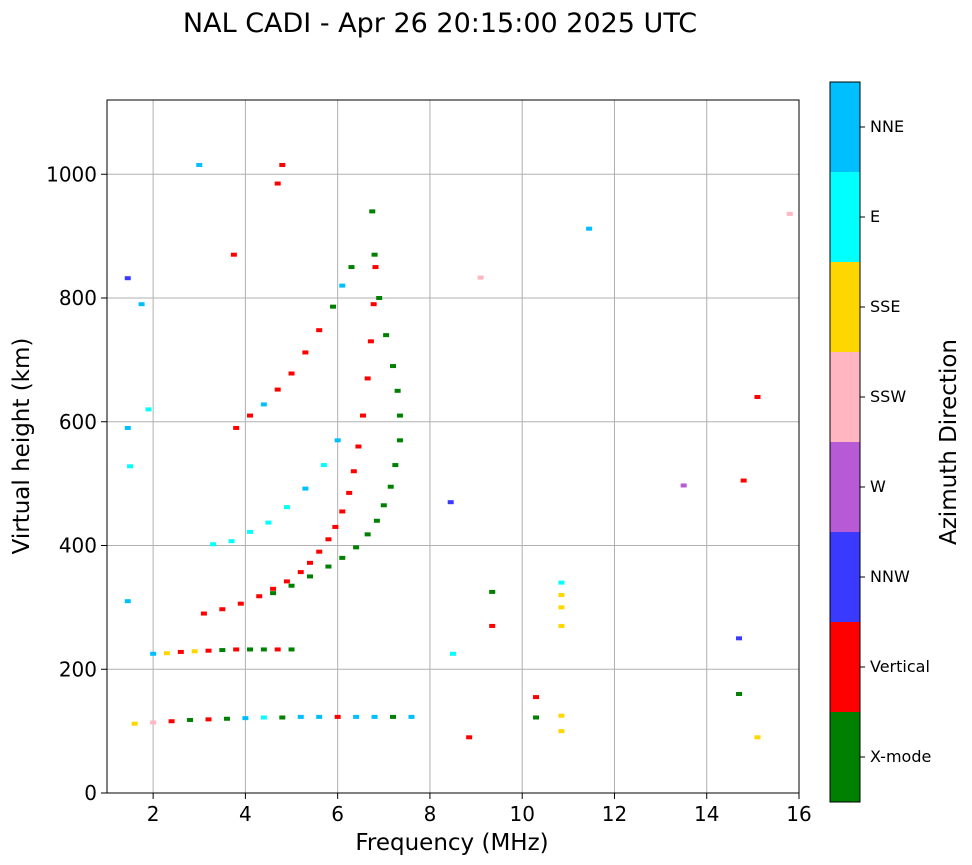  What do you see at coordinates (78, 546) in the screenshot?
I see `y-tick-label: 400` at bounding box center [78, 546].